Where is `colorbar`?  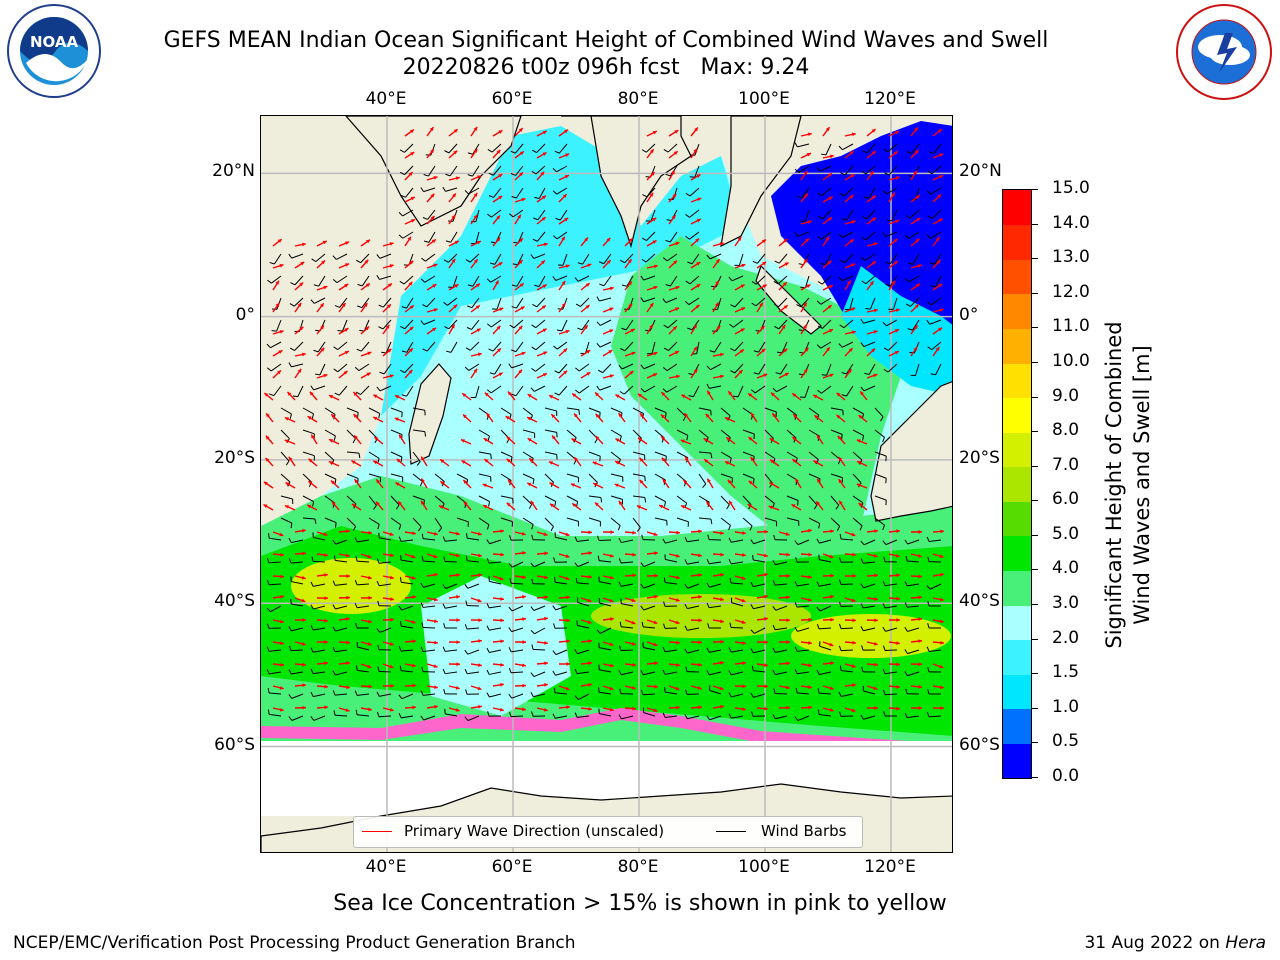 colorbar is located at coordinates (1017, 484).